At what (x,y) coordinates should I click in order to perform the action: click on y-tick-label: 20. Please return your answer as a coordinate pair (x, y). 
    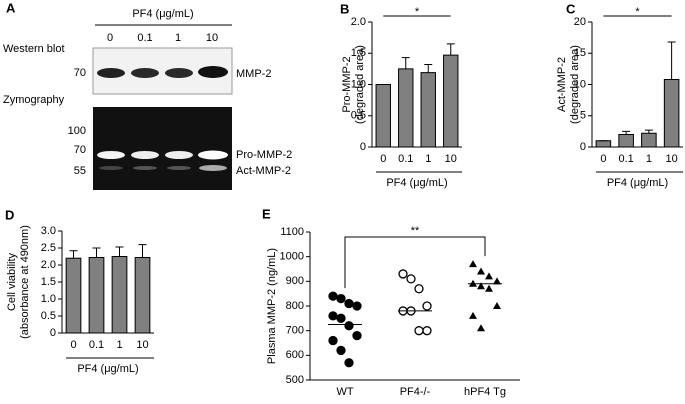
    Looking at the image, I should click on (580, 22).